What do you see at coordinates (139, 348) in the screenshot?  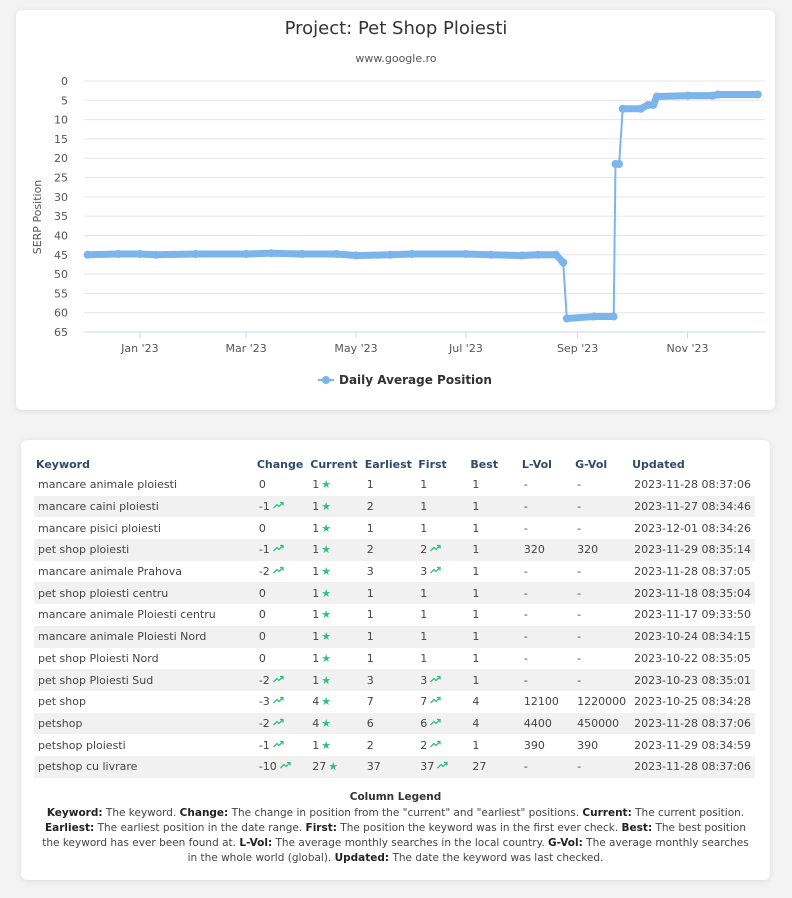 I see `x-tick-label: Jan '23` at bounding box center [139, 348].